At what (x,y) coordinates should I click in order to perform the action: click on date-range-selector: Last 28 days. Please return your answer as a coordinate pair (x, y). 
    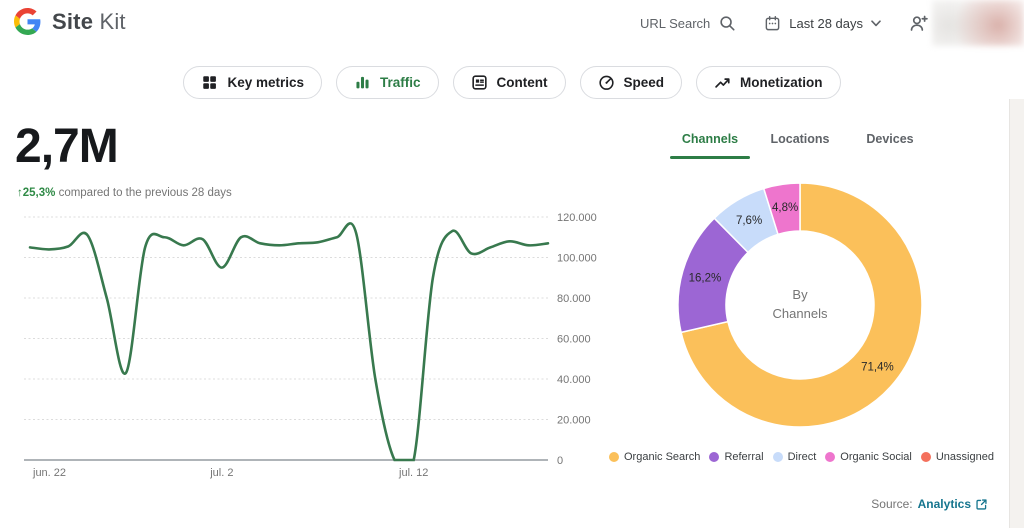
    Looking at the image, I should click on (822, 23).